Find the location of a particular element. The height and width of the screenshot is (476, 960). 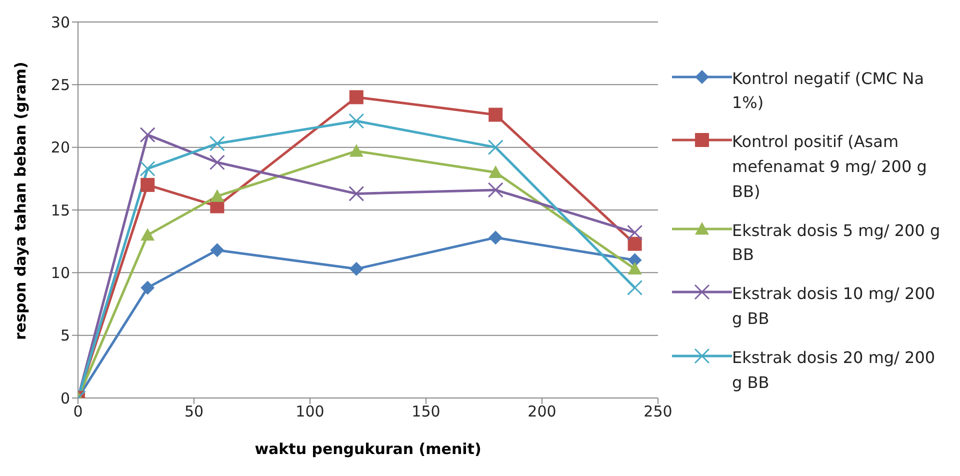

y-tick-label: 30 is located at coordinates (60, 22).